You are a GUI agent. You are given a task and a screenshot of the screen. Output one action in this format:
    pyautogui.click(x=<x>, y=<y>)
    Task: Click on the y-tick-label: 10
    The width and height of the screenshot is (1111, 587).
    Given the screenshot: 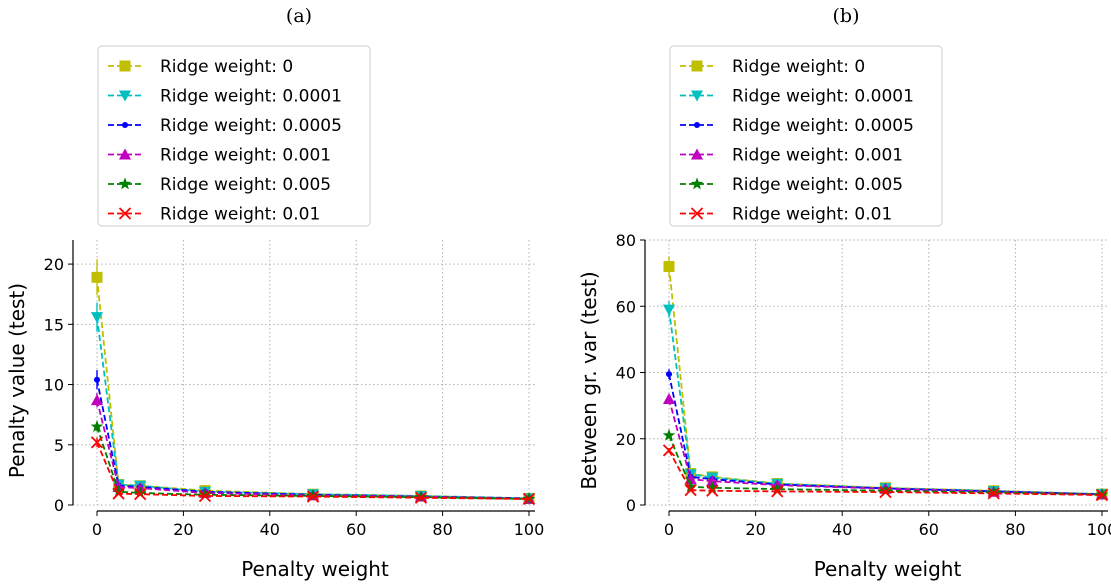 What is the action you would take?
    pyautogui.click(x=54, y=385)
    